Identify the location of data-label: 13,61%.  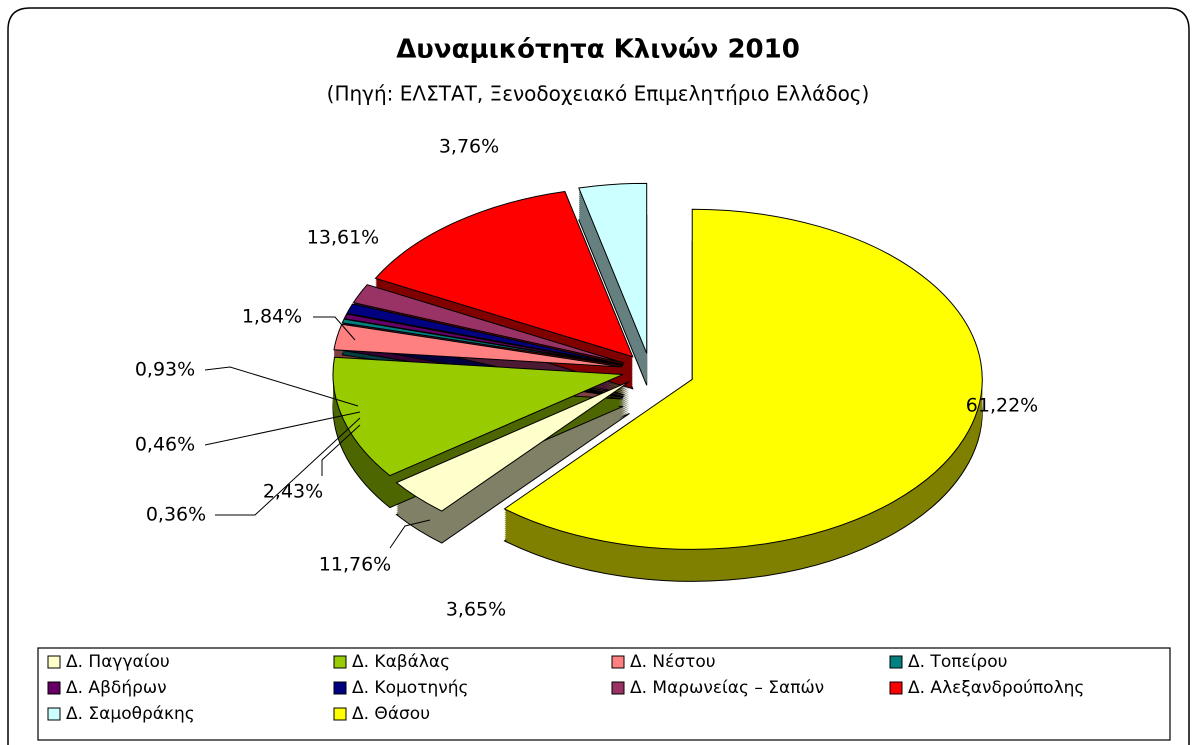
(343, 238).